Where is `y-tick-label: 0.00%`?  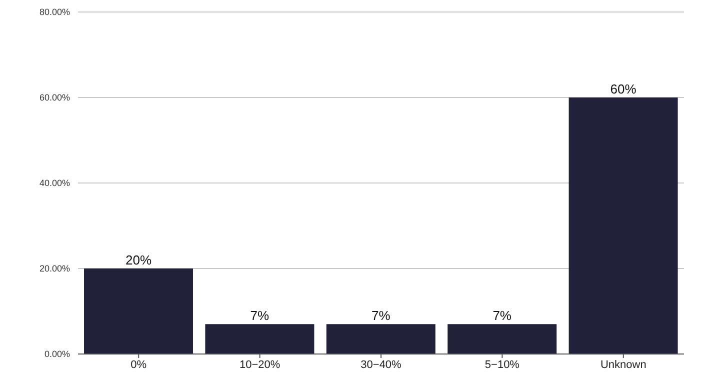
y-tick-label: 0.00% is located at coordinates (57, 354).